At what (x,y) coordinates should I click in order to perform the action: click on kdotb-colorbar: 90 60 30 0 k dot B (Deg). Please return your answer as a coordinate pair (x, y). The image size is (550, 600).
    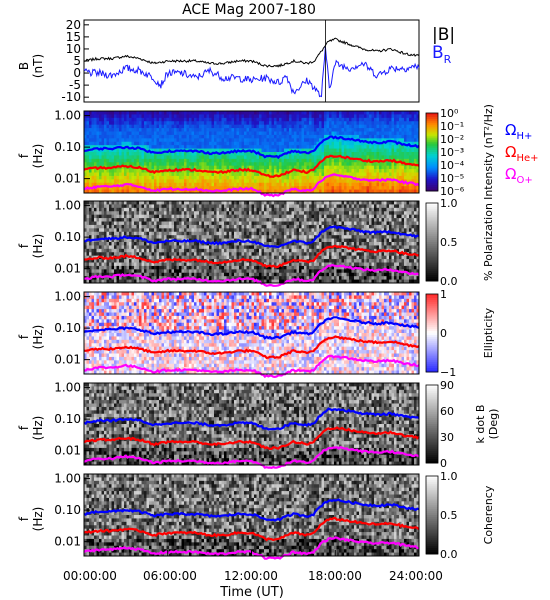
    Looking at the image, I should click on (462, 424).